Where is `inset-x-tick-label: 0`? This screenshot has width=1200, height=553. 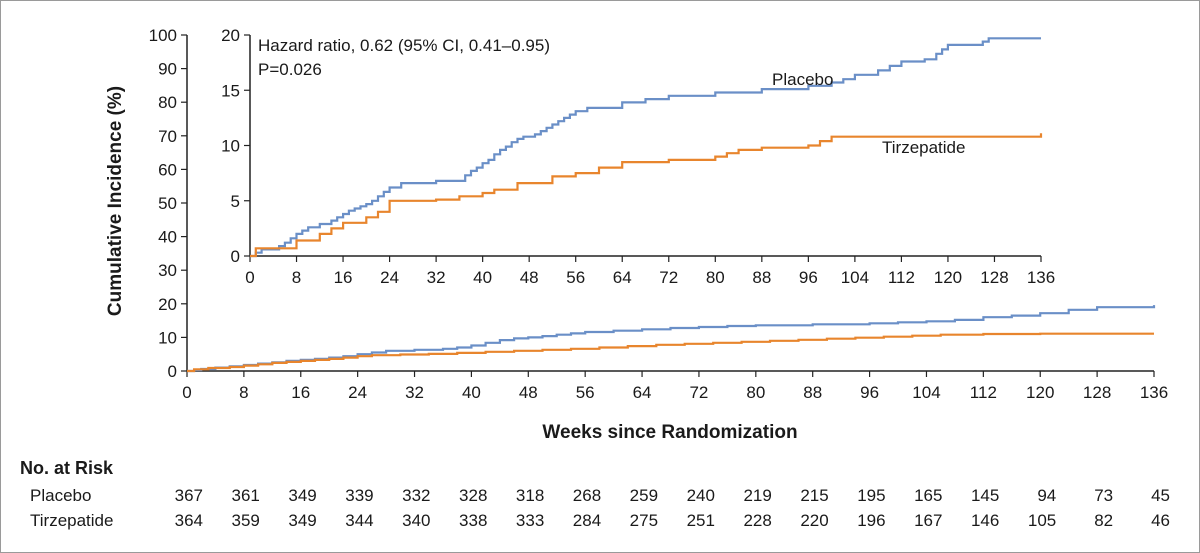 inset-x-tick-label: 0 is located at coordinates (249, 277).